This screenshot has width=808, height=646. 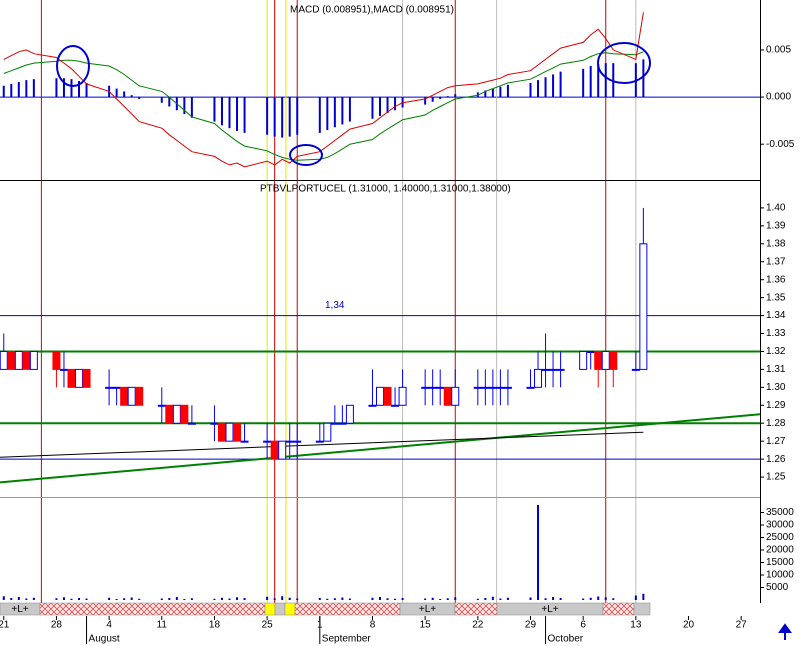 What do you see at coordinates (57, 625) in the screenshot?
I see `x-tick-label: 28` at bounding box center [57, 625].